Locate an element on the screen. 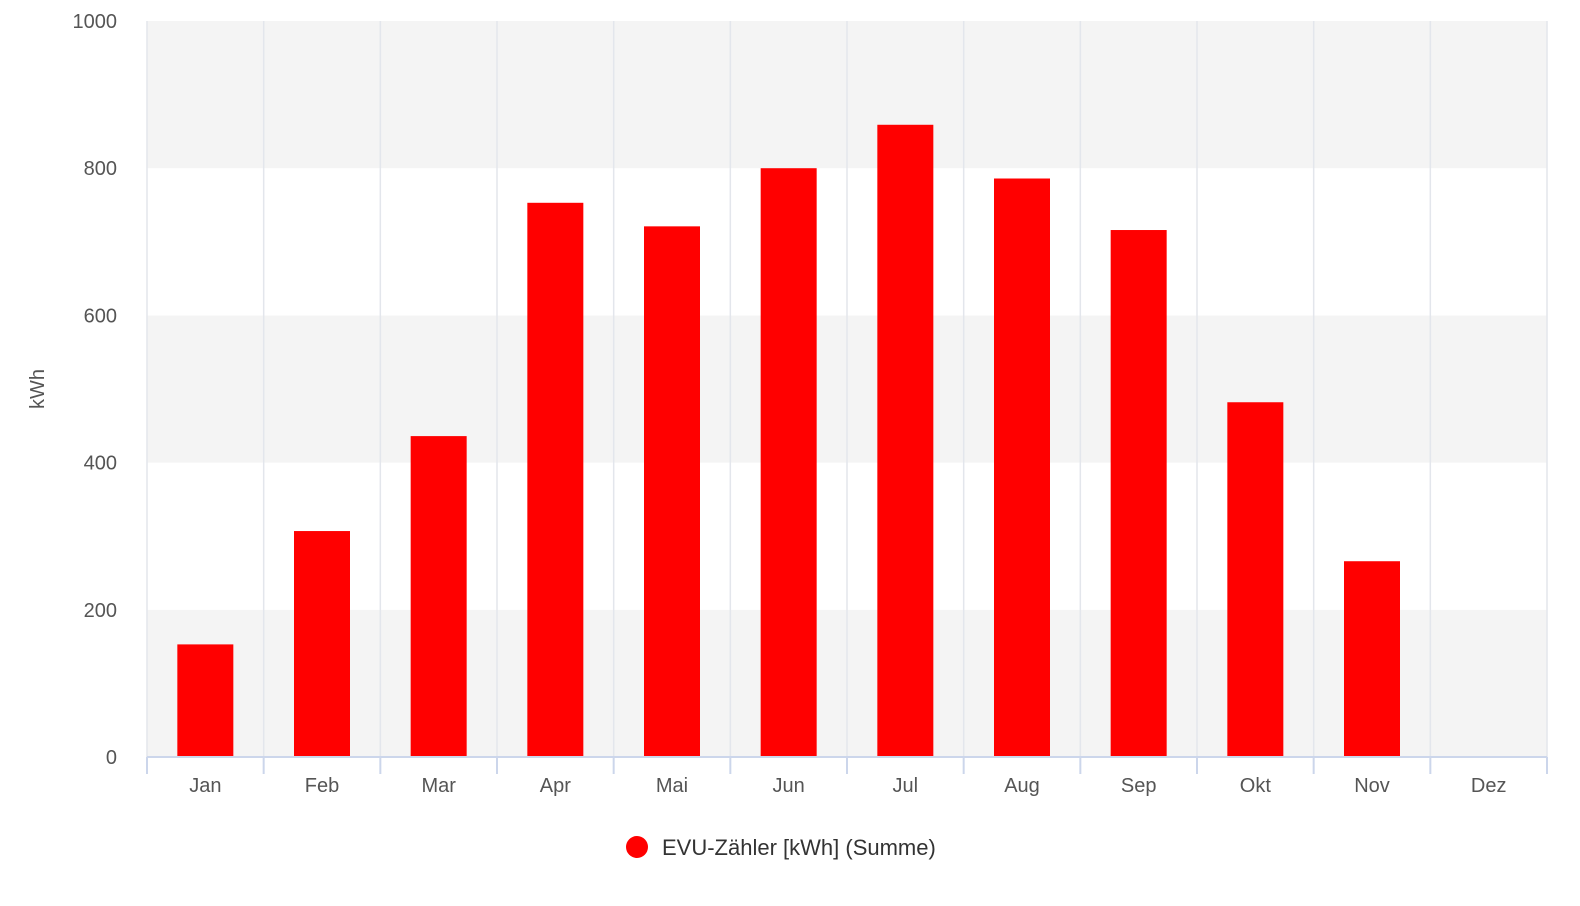  bar-mai is located at coordinates (672, 491).